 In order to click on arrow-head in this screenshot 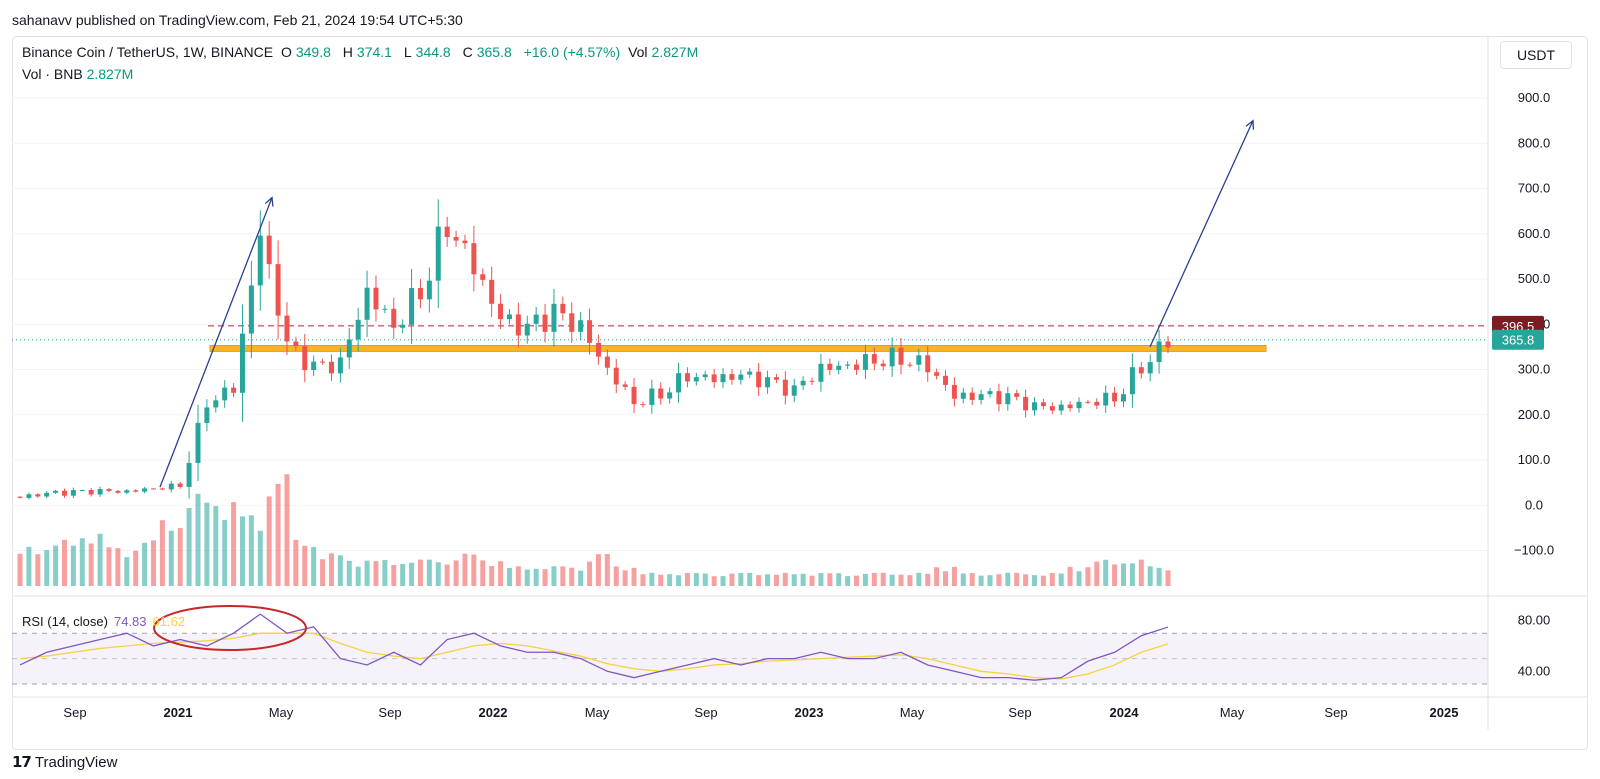, I will do `click(1250, 124)`.